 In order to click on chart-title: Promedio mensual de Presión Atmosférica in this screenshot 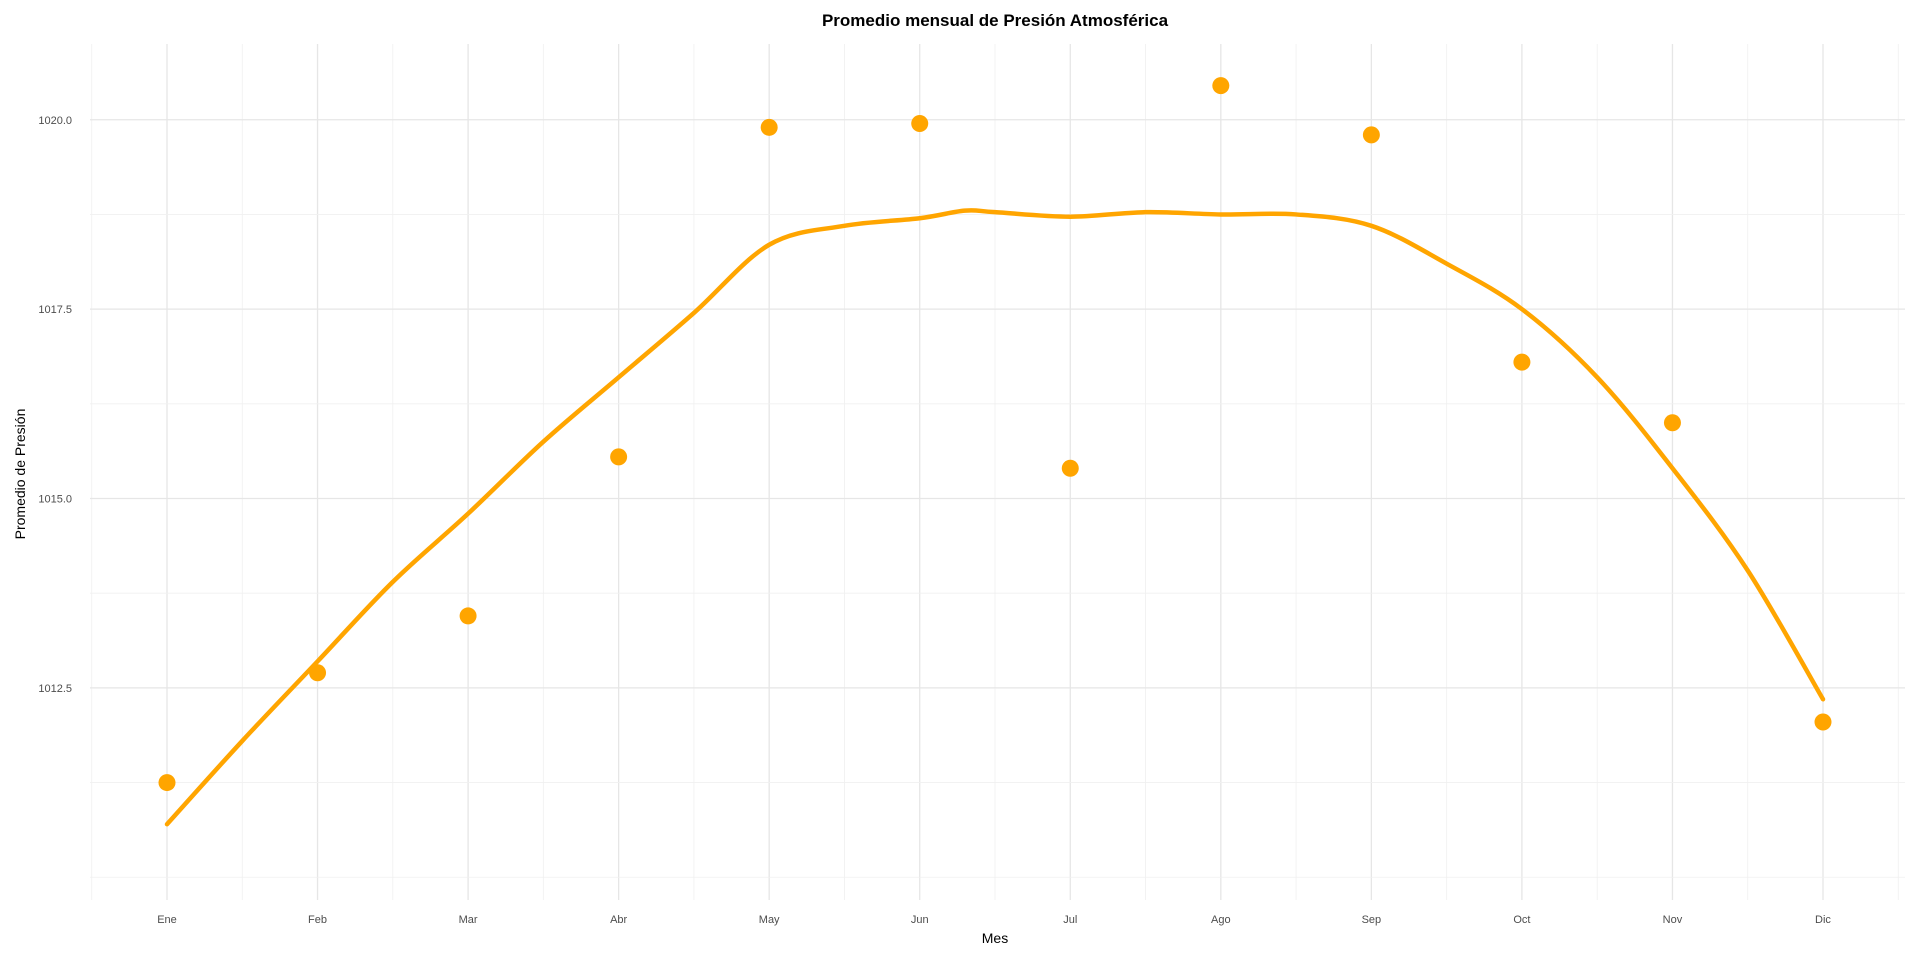, I will do `click(995, 20)`.